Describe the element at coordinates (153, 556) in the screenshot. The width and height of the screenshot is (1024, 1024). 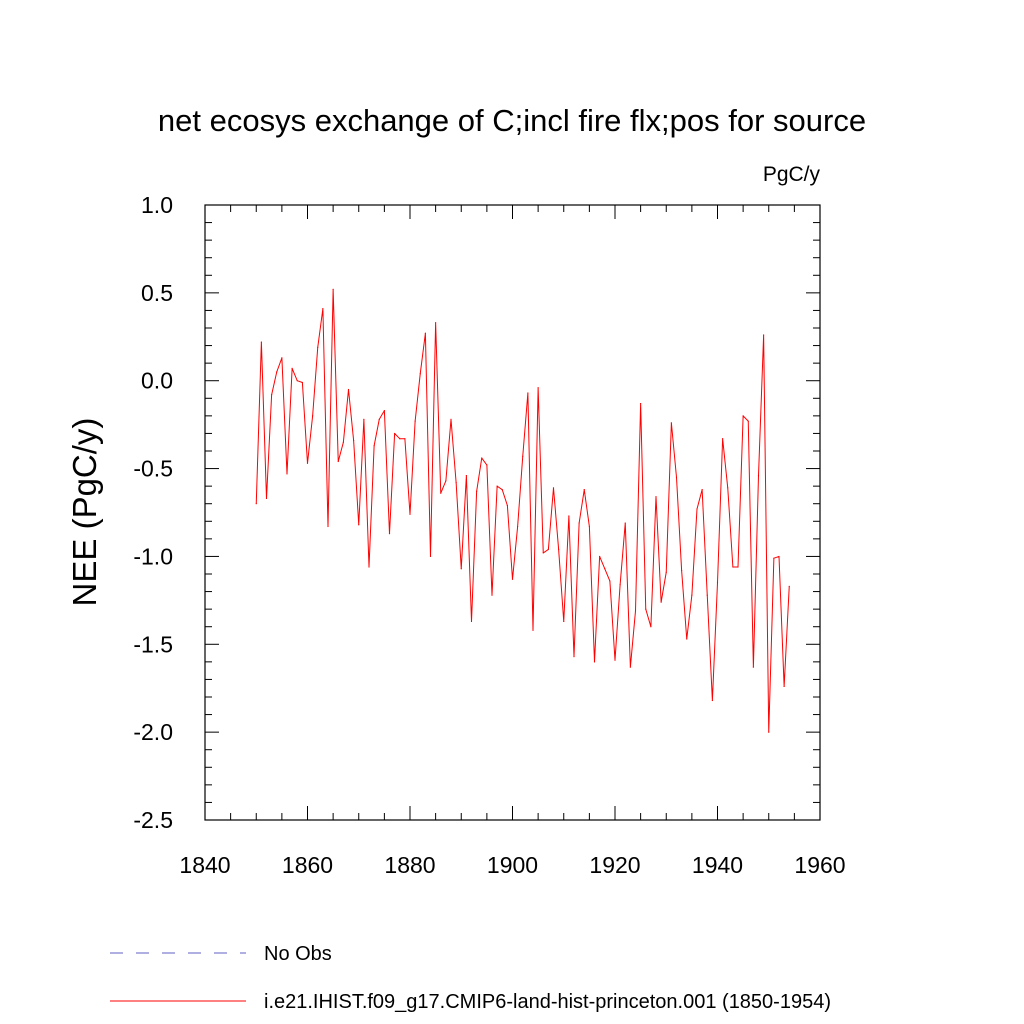
I see `y-tick-label: -1.0` at that location.